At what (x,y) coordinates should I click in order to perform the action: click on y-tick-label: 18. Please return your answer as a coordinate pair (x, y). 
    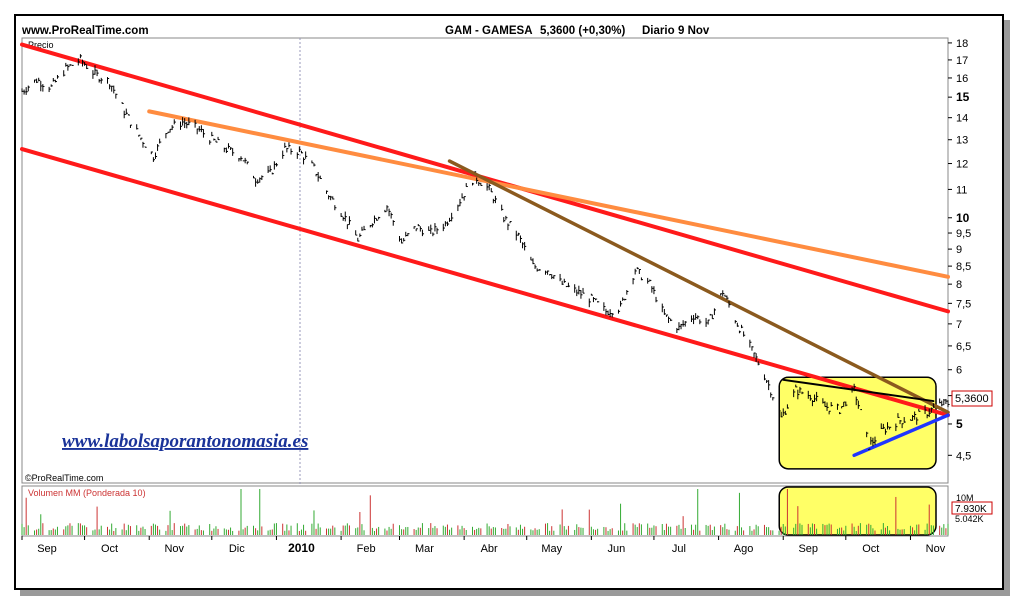
    Looking at the image, I should click on (962, 44).